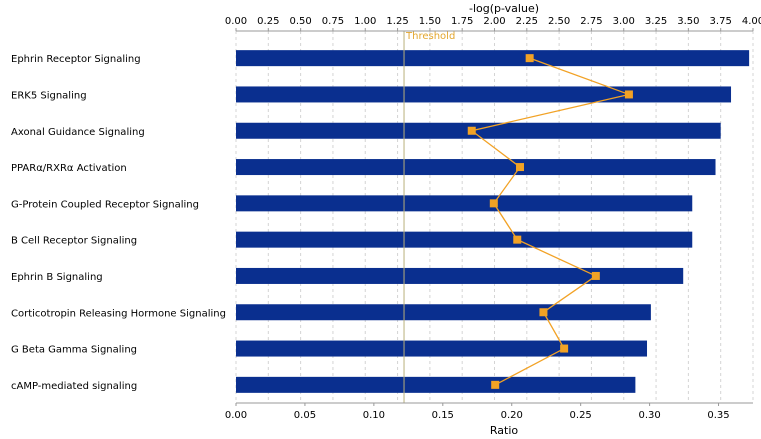 The height and width of the screenshot is (439, 761). I want to click on category-label: G-Protein Coupled Receptor Signaling, so click(105, 204).